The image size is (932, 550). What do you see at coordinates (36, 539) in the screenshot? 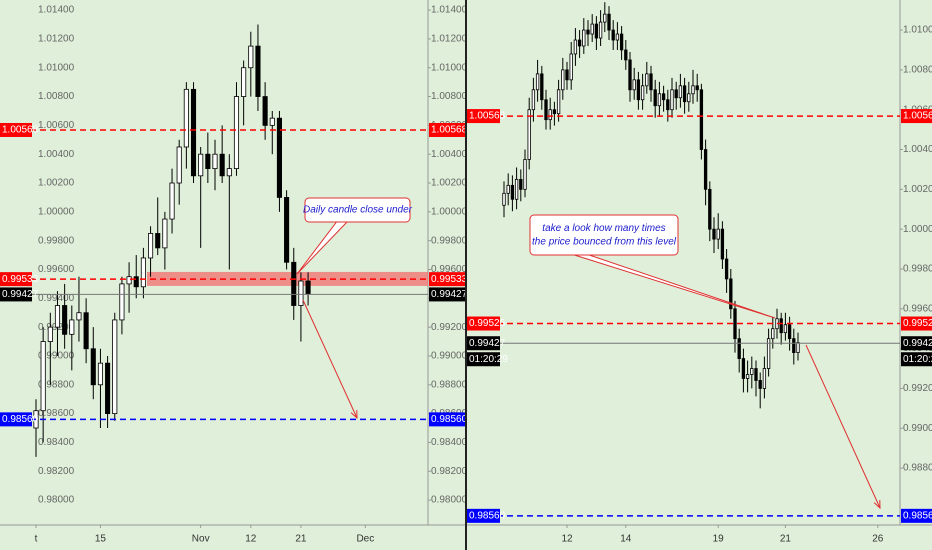
I see `x-tick-label: t` at bounding box center [36, 539].